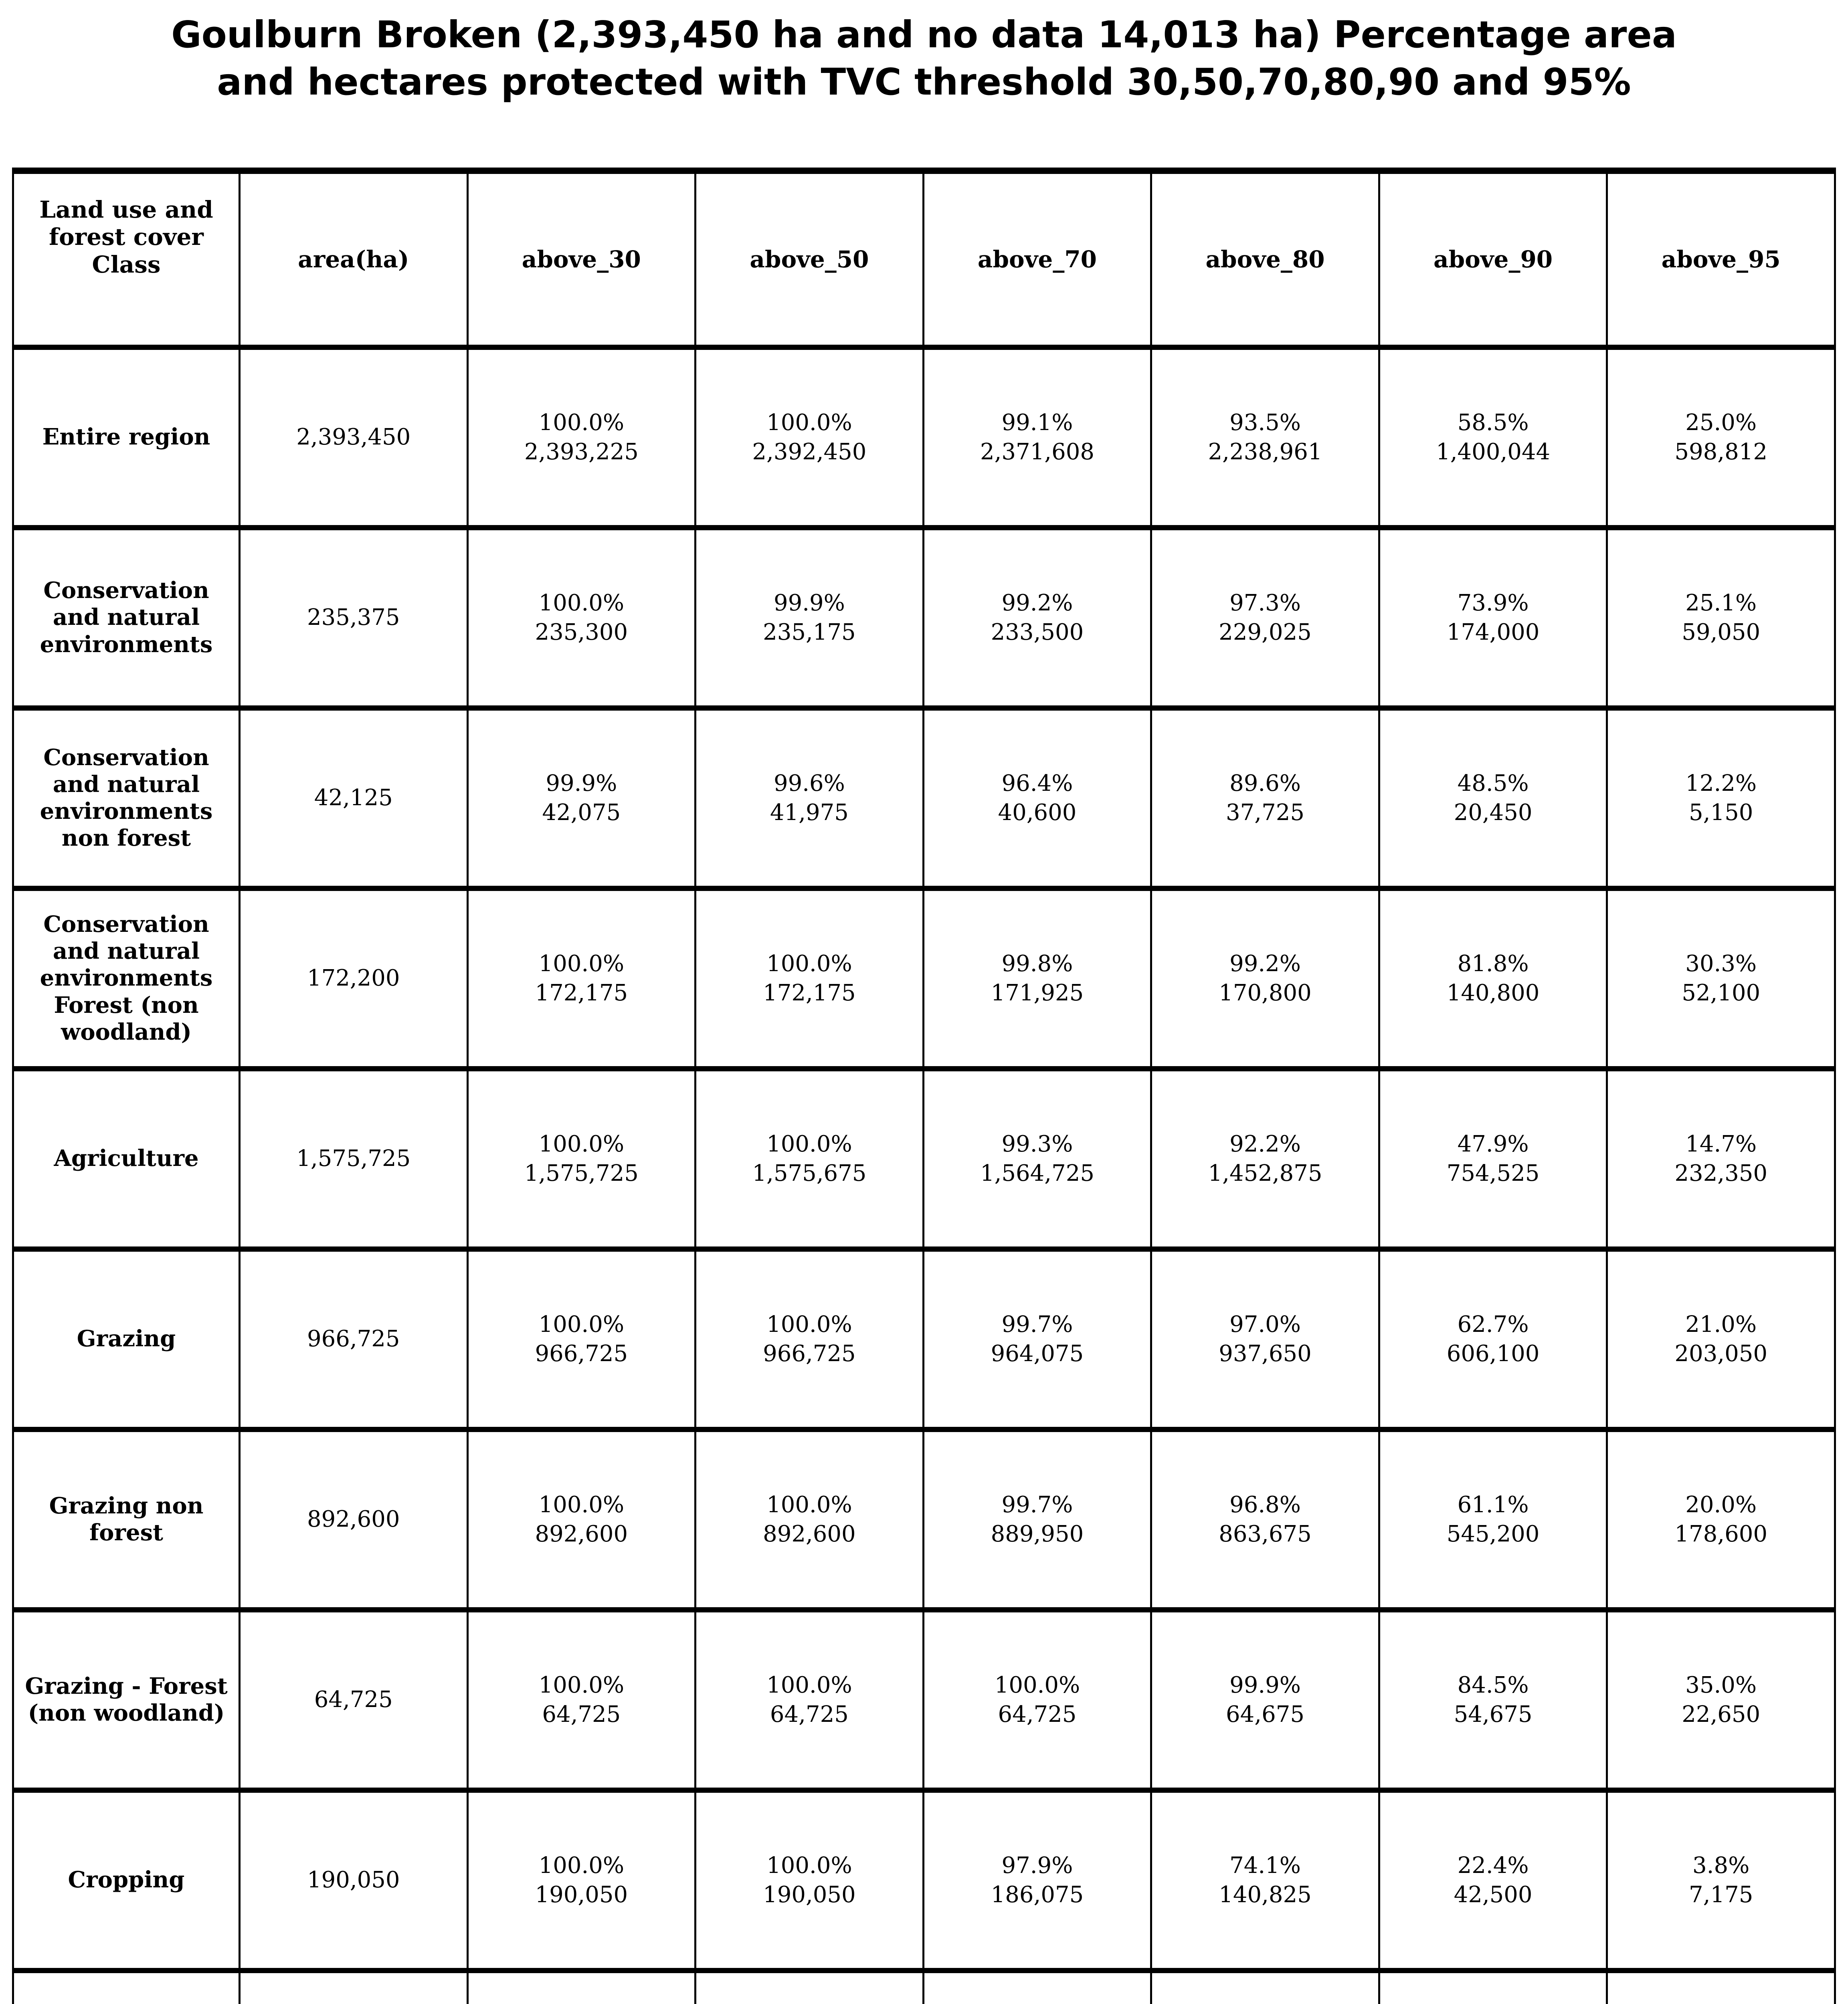  What do you see at coordinates (1037, 632) in the screenshot?
I see `hectares-value: 233,500` at bounding box center [1037, 632].